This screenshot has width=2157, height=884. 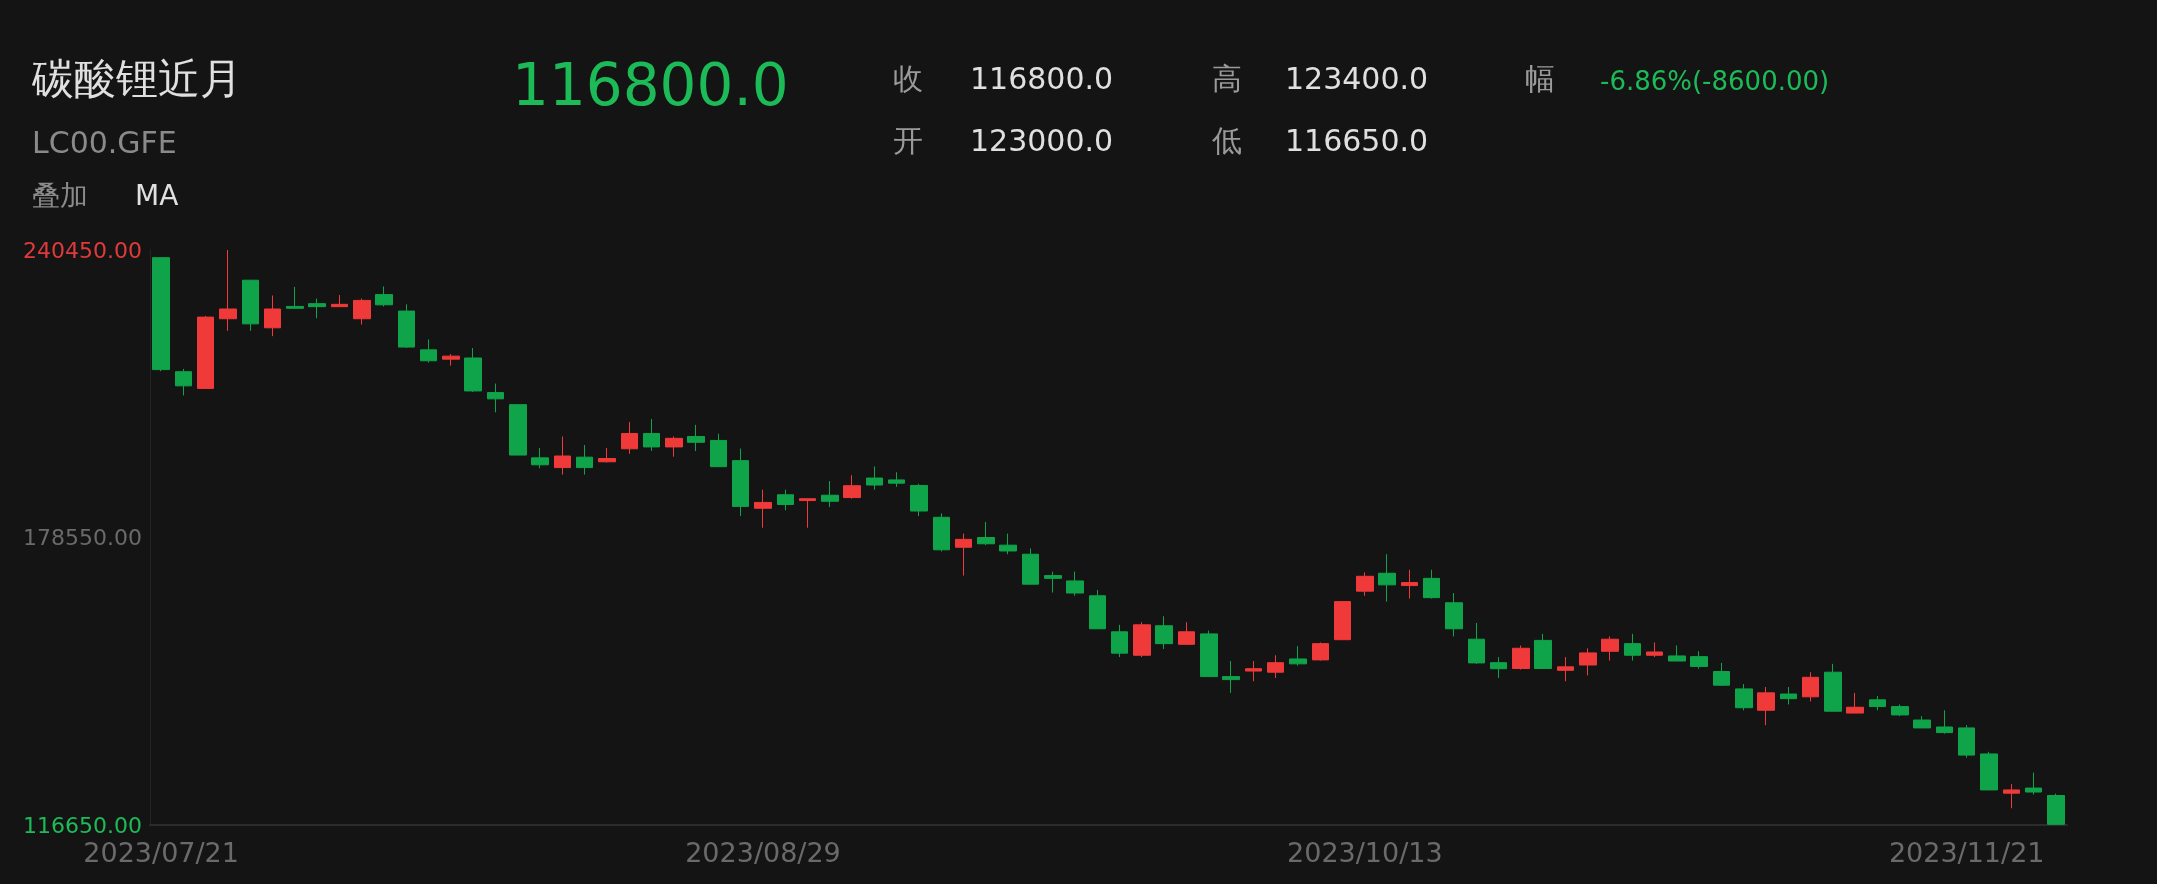 What do you see at coordinates (1715, 81) in the screenshot?
I see `text: -6.86%(-8600.00)` at bounding box center [1715, 81].